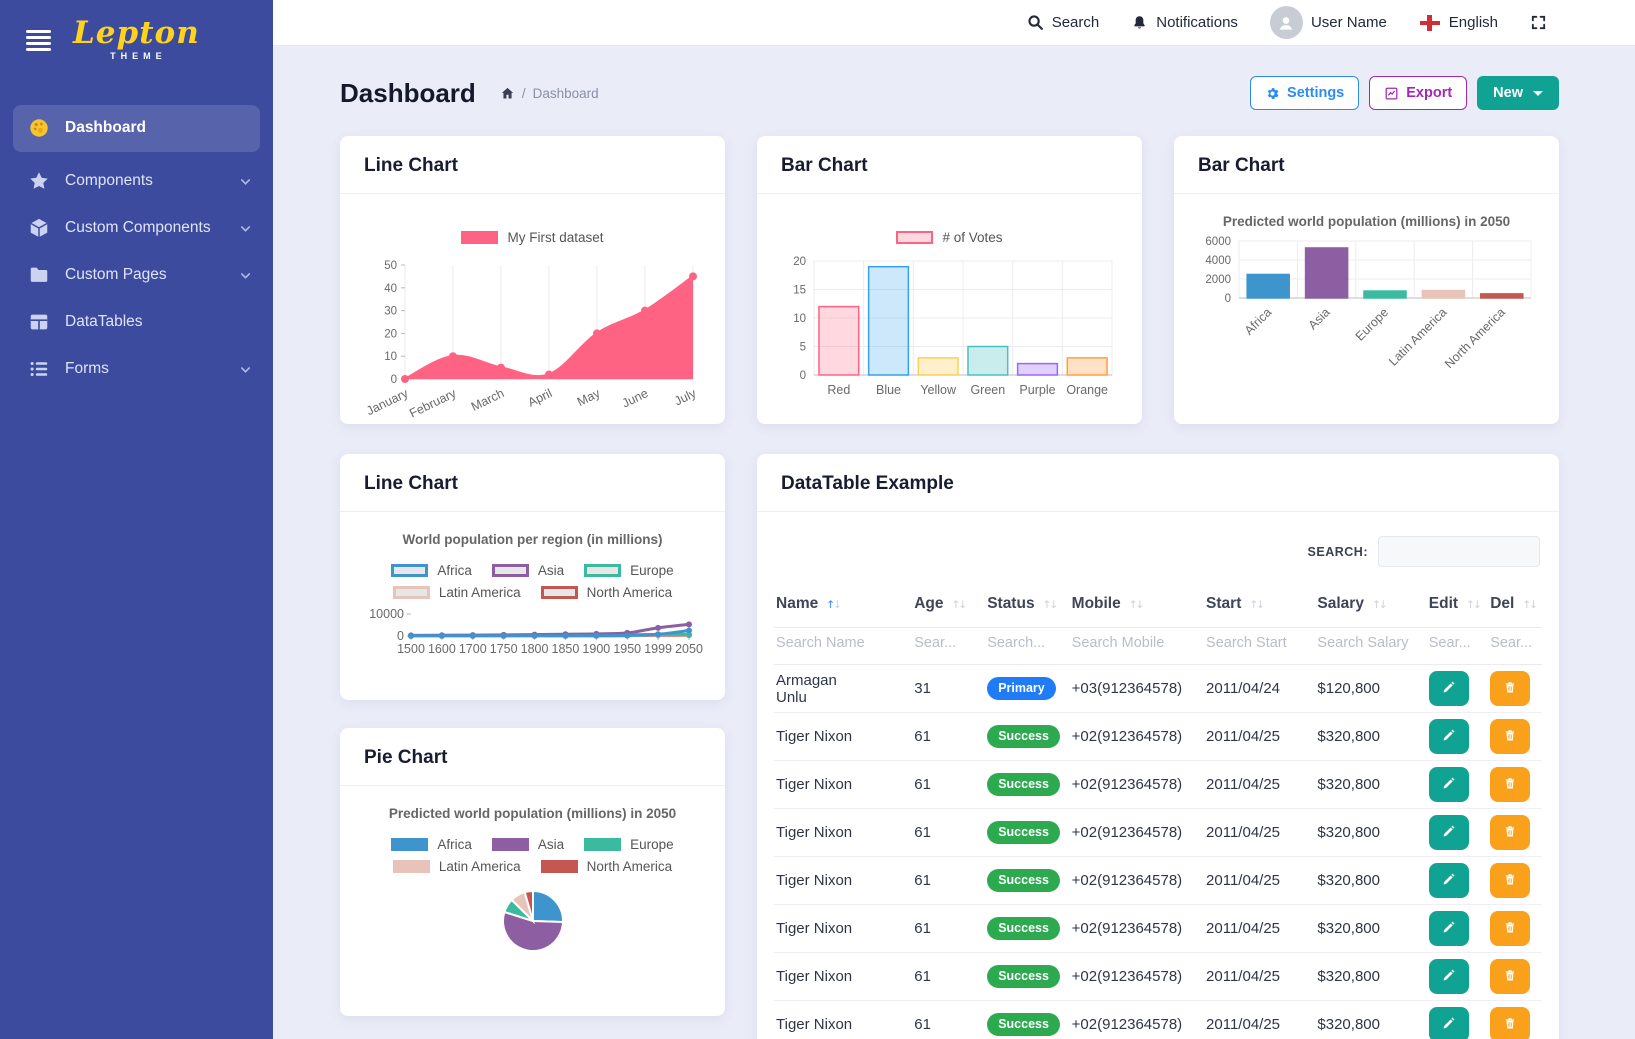  Describe the element at coordinates (136, 275) in the screenshot. I see `sidebar-item-custom-pages: Custom Pages` at that location.